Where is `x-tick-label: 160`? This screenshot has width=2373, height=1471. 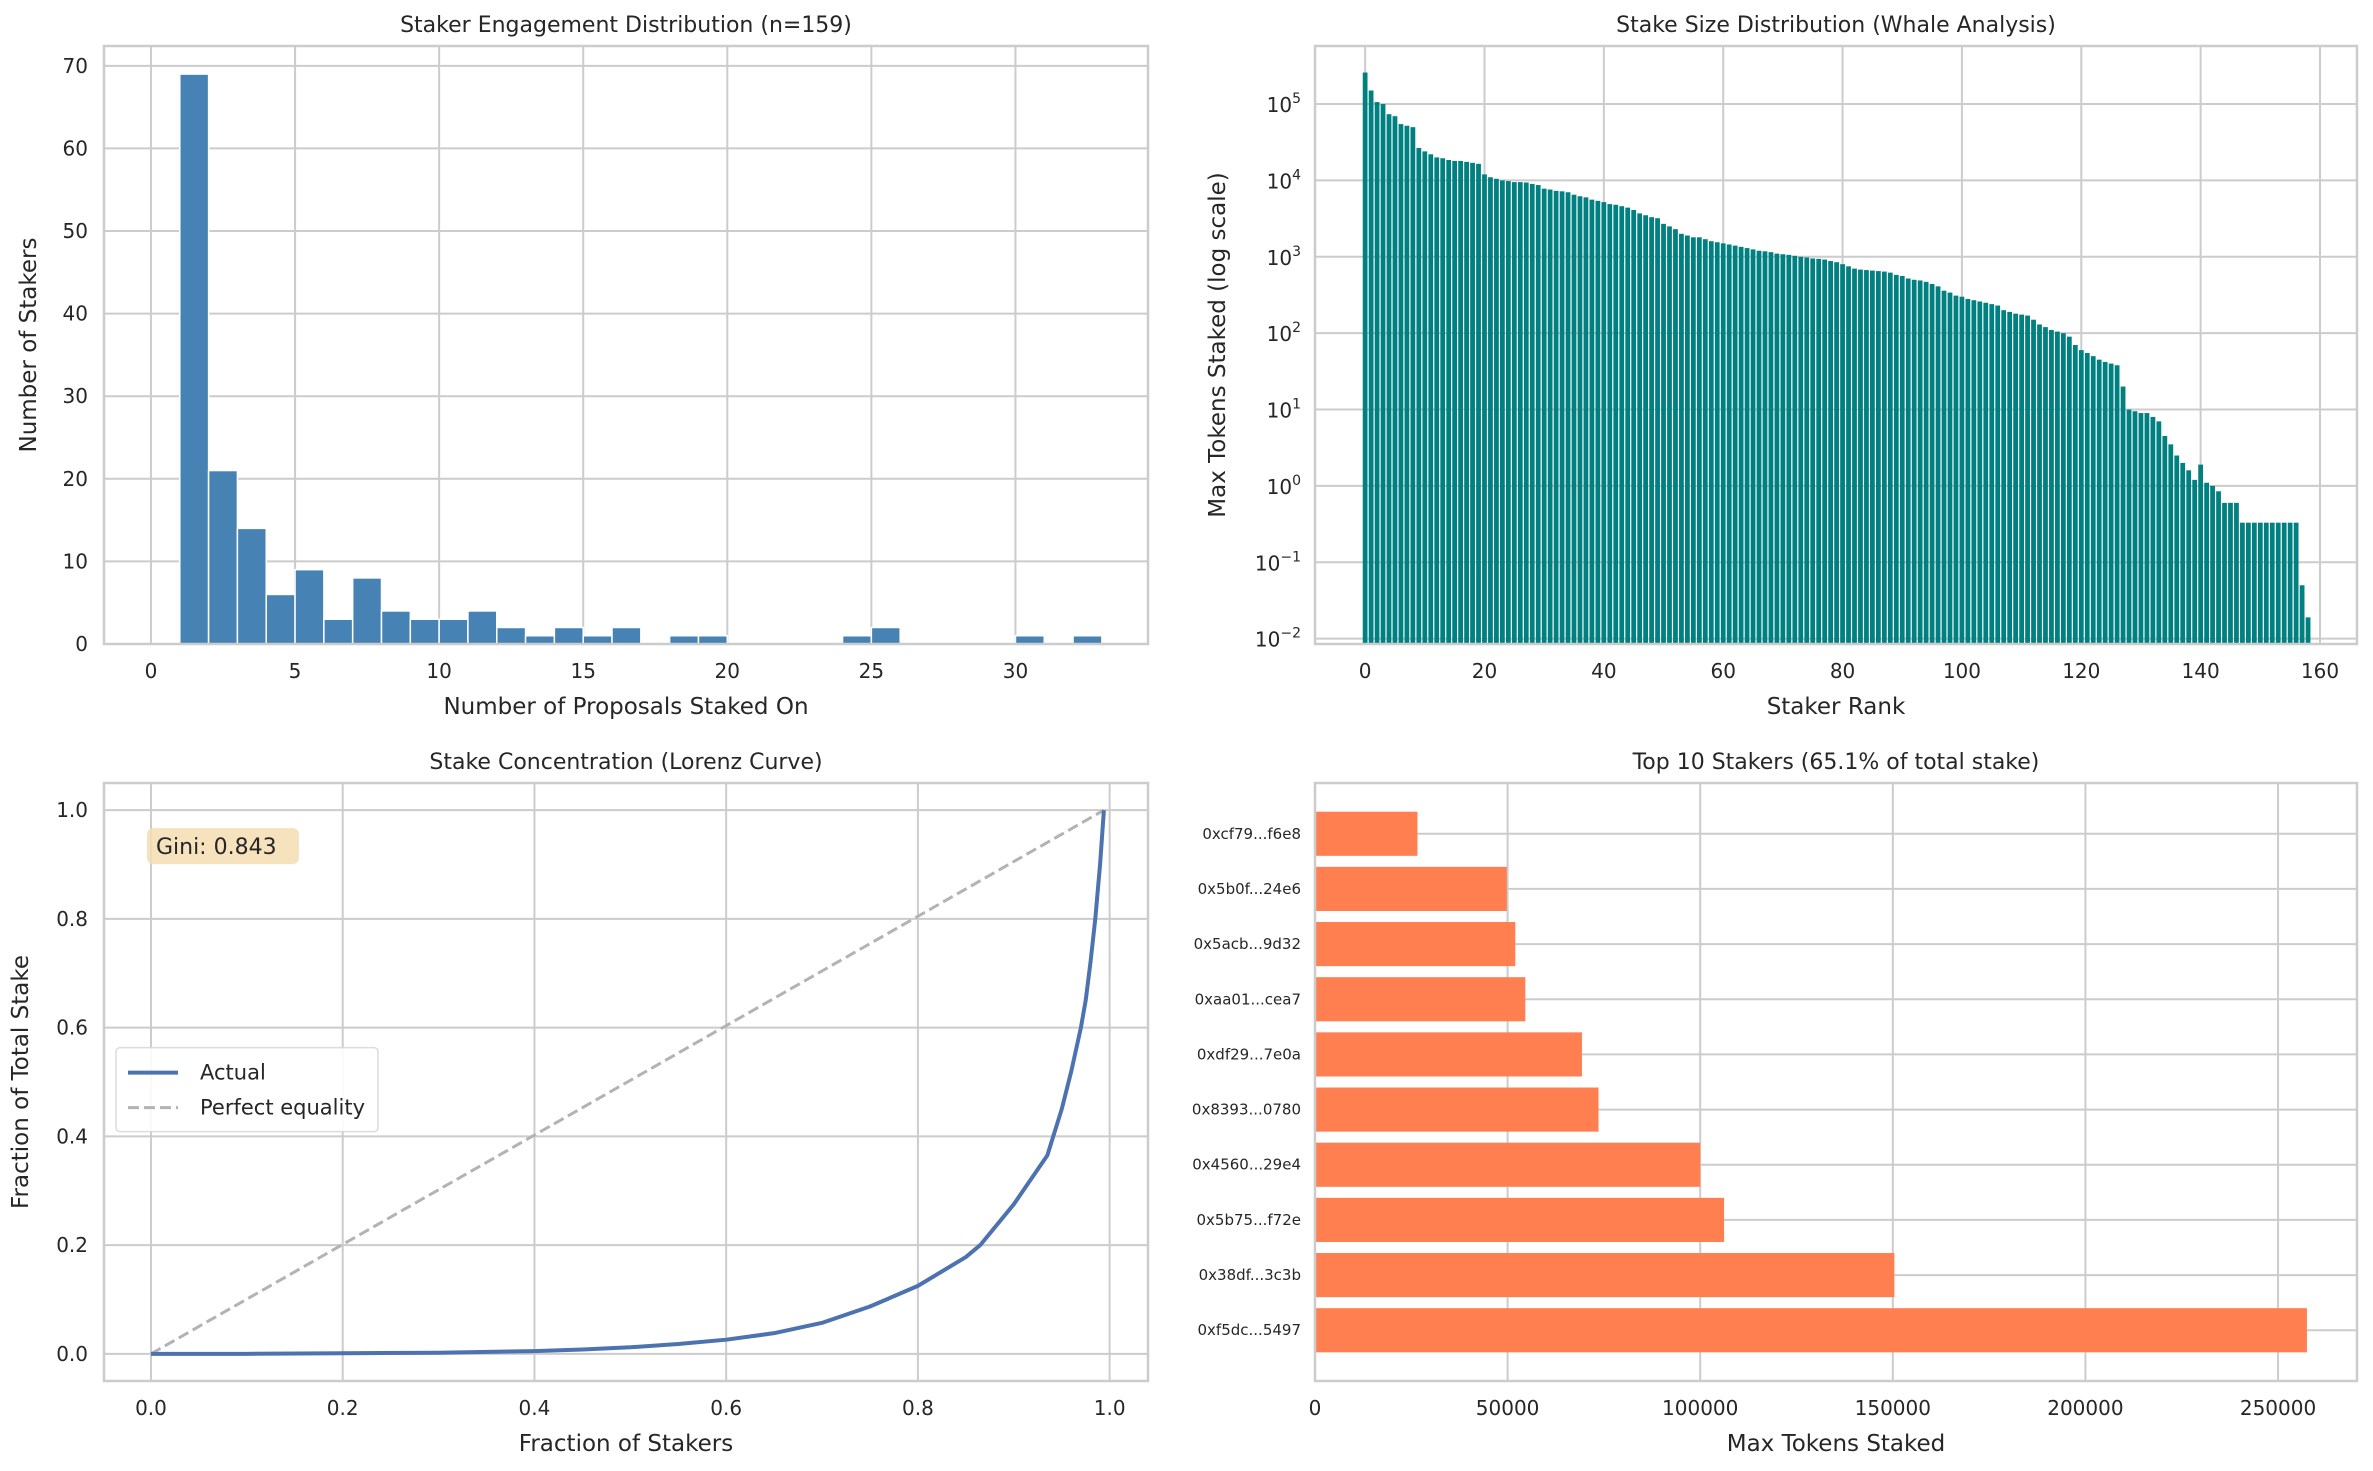
x-tick-label: 160 is located at coordinates (2320, 671).